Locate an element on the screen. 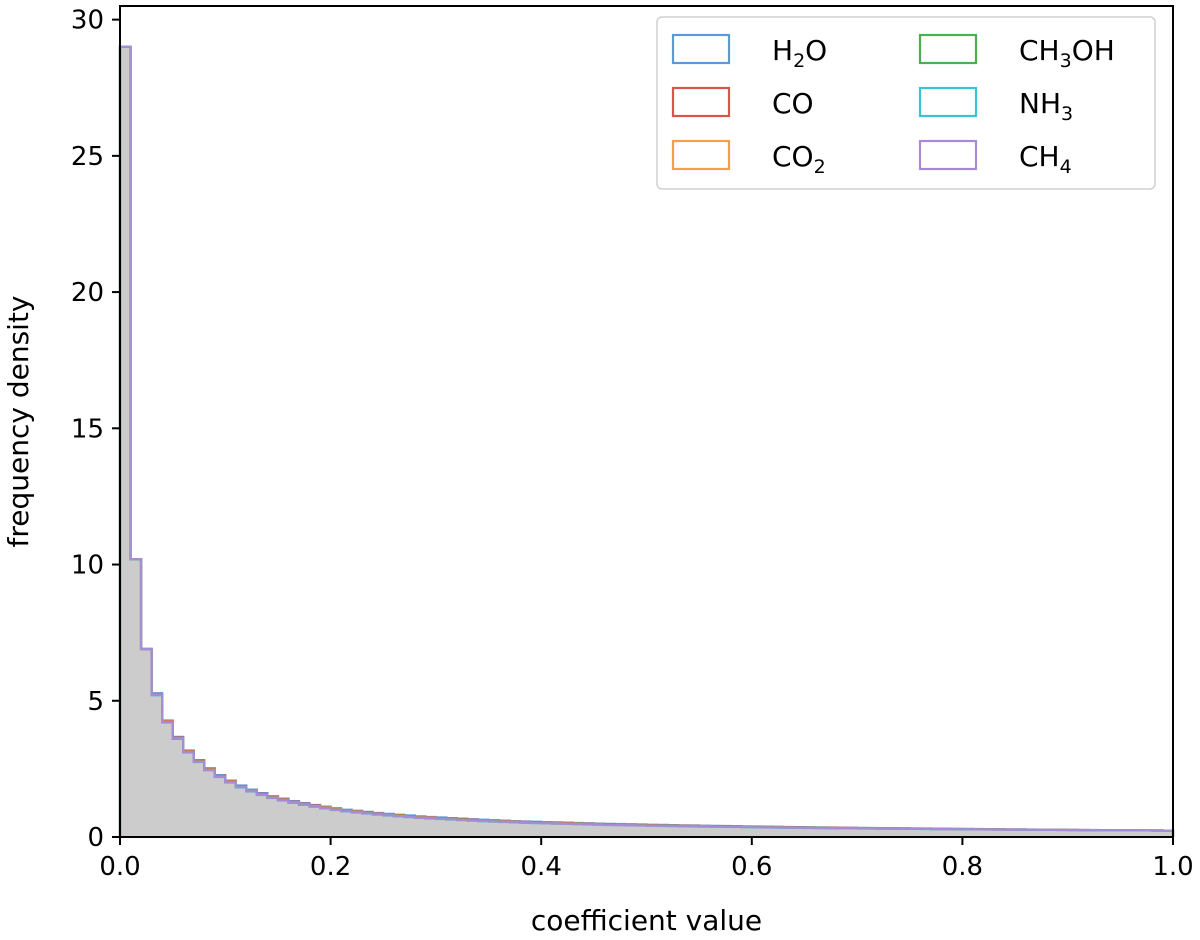 This screenshot has height=940, width=1200. legend-label: NH3 is located at coordinates (1046, 106).